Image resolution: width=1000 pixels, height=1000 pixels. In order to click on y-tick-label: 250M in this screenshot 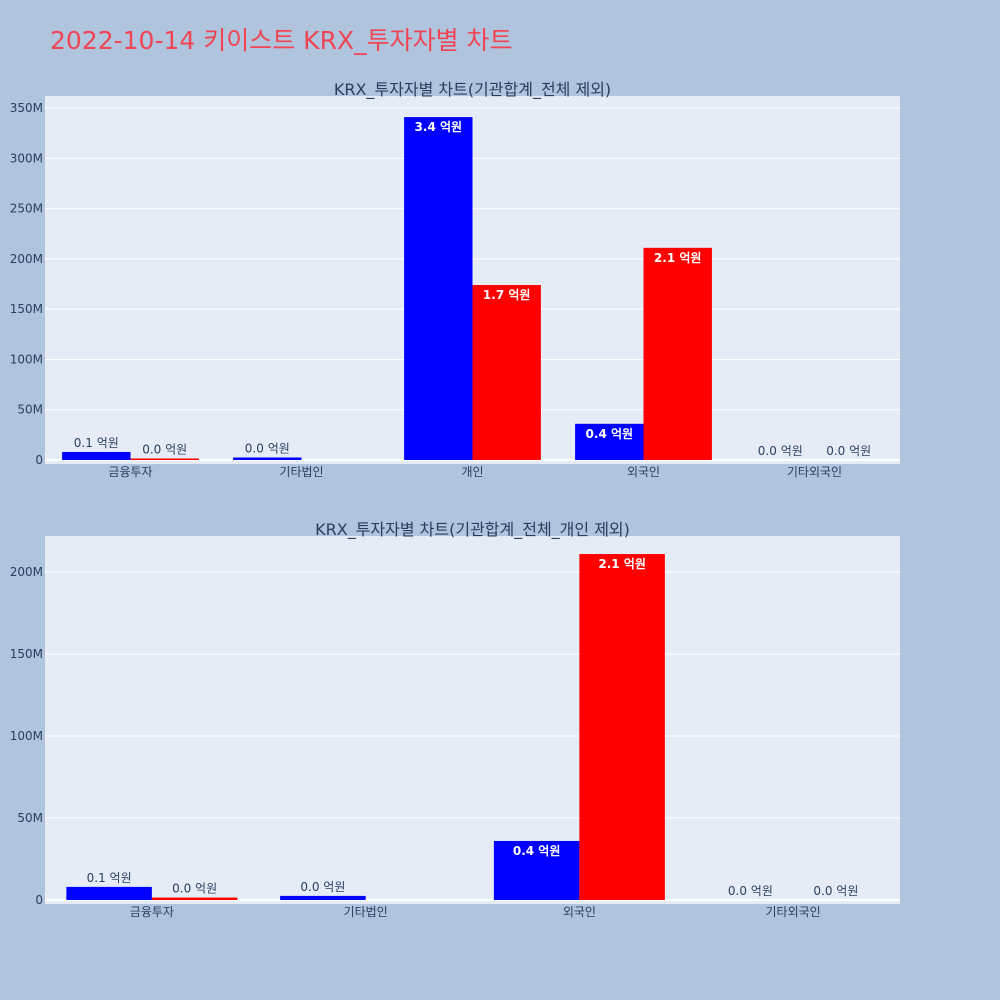, I will do `click(26, 209)`.